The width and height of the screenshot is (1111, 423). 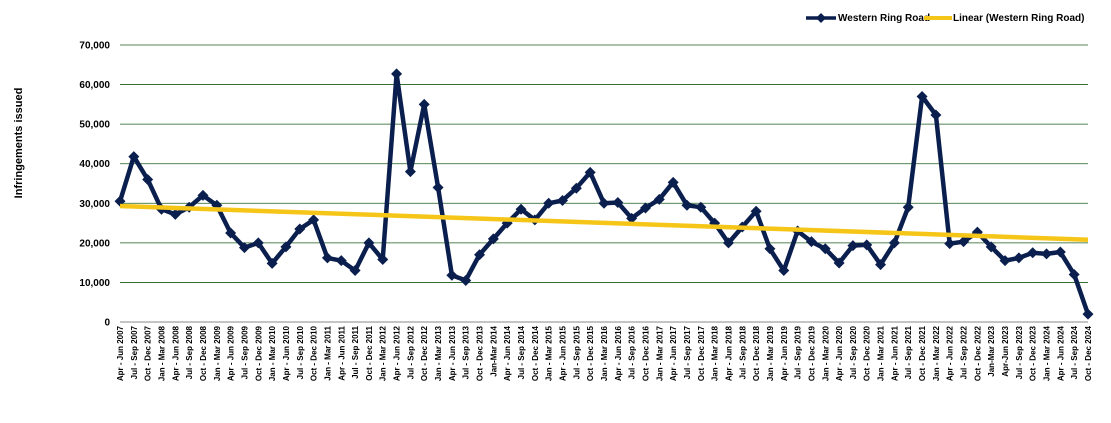 What do you see at coordinates (466, 352) in the screenshot?
I see `x-tick-label: Jul - Sep 2013` at bounding box center [466, 352].